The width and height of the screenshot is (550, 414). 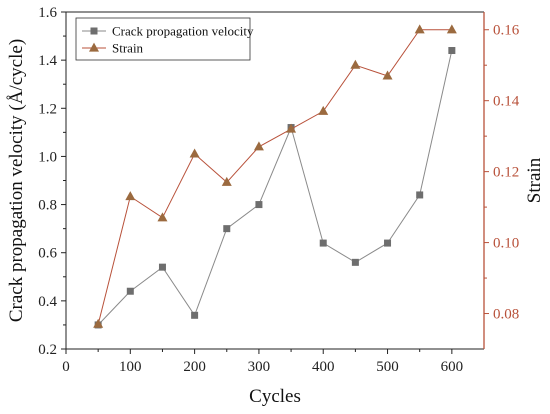 What do you see at coordinates (47, 61) in the screenshot?
I see `y-tick-label: 1.4` at bounding box center [47, 61].